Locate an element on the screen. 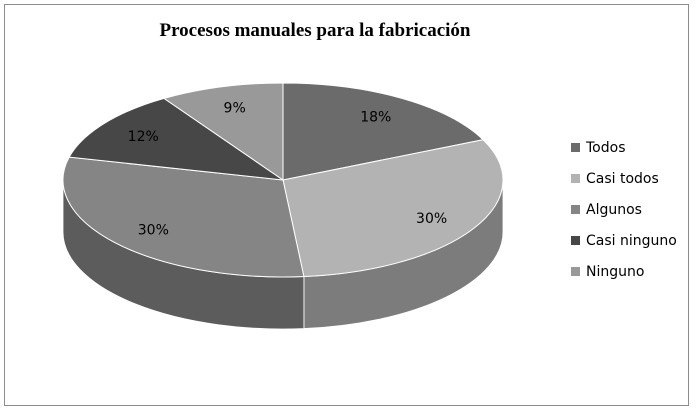 The image size is (697, 413). legend-item-casi-ninguno: Casi ninguno is located at coordinates (624, 240).